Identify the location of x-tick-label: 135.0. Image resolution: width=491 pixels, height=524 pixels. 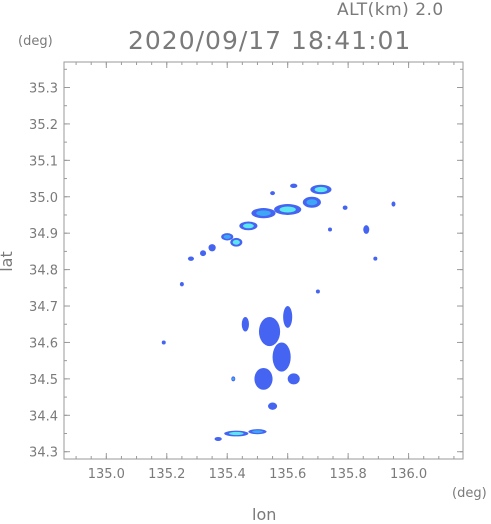
(106, 474).